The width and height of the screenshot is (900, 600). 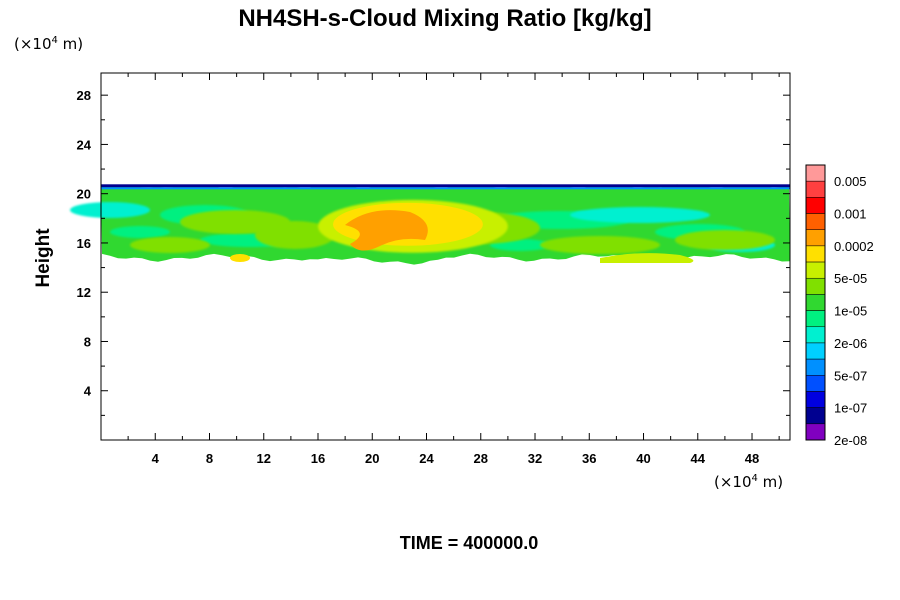 What do you see at coordinates (88, 391) in the screenshot?
I see `y-tick-label: 4` at bounding box center [88, 391].